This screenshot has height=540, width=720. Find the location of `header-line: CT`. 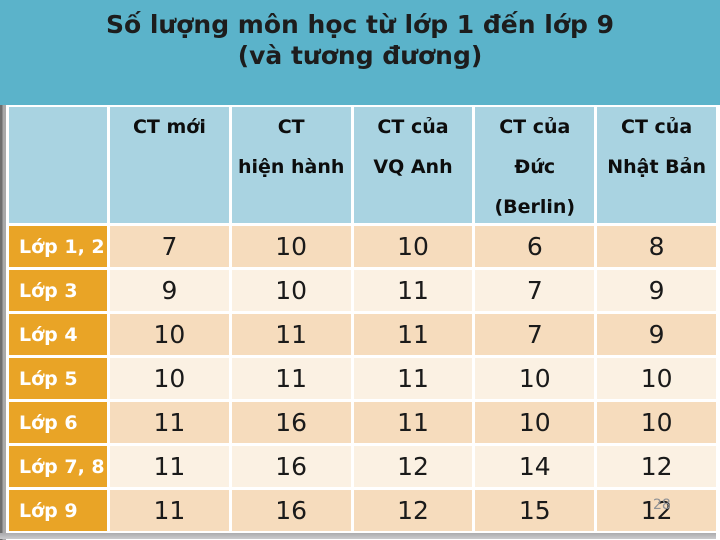

header-line: CT is located at coordinates (291, 127).